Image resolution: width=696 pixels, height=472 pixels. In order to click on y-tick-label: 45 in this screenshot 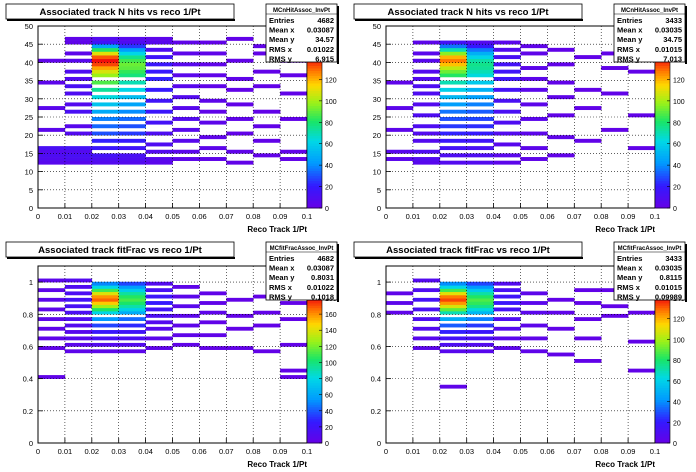, I will do `click(377, 44)`.